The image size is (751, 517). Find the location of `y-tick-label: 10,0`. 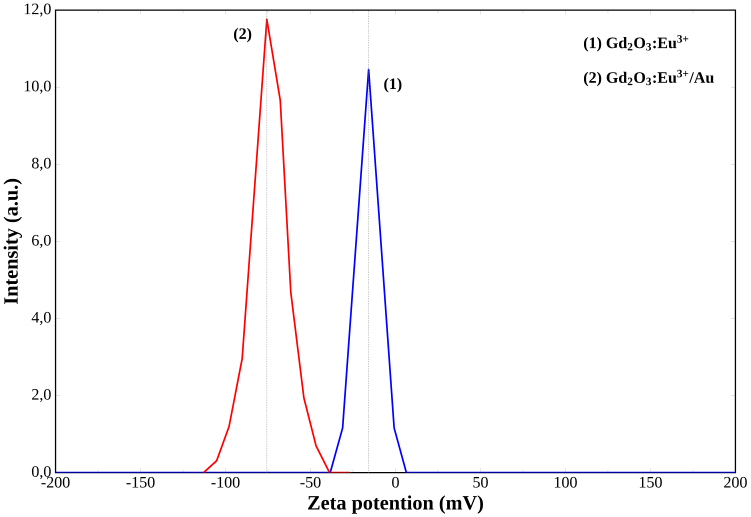

y-tick-label: 10,0 is located at coordinates (37, 87).